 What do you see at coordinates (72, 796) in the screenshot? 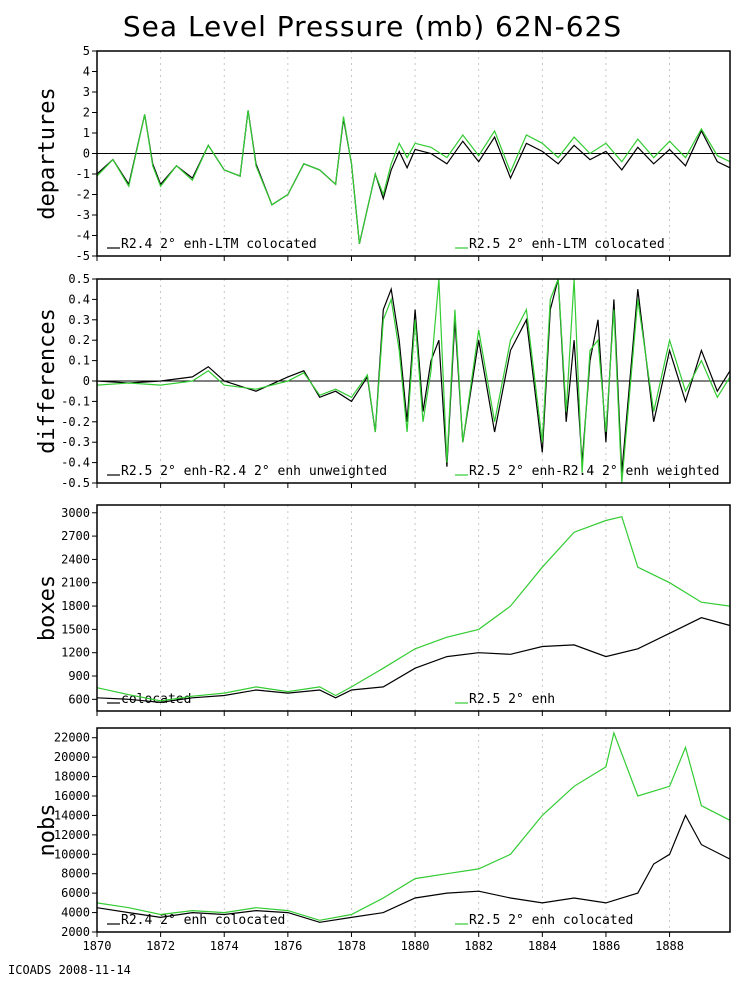
I see `y-tick-label: 16000` at bounding box center [72, 796].